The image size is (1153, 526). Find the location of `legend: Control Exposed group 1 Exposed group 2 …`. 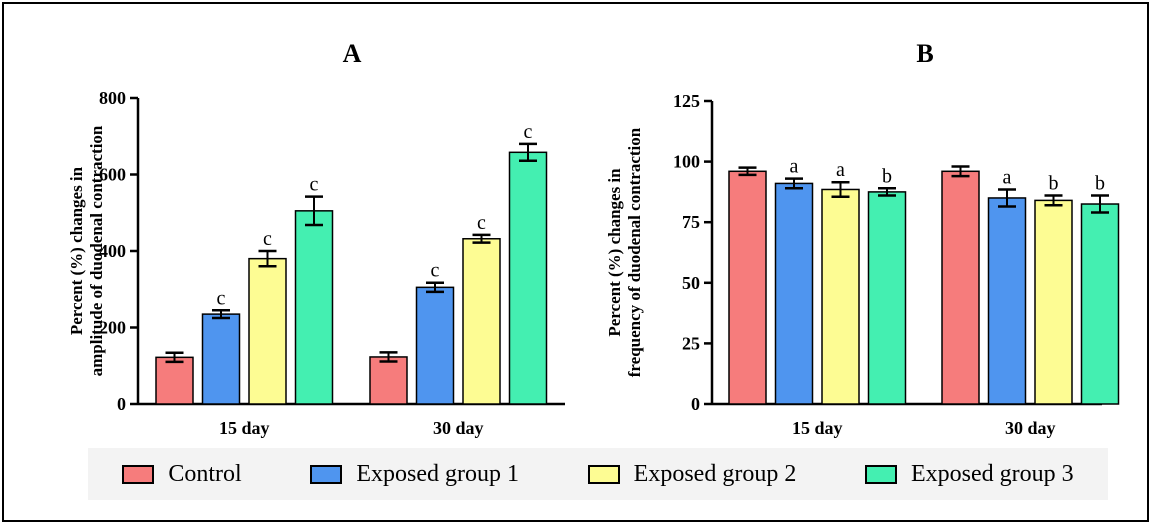

legend: Control Exposed group 1 Exposed group 2 … is located at coordinates (598, 474).